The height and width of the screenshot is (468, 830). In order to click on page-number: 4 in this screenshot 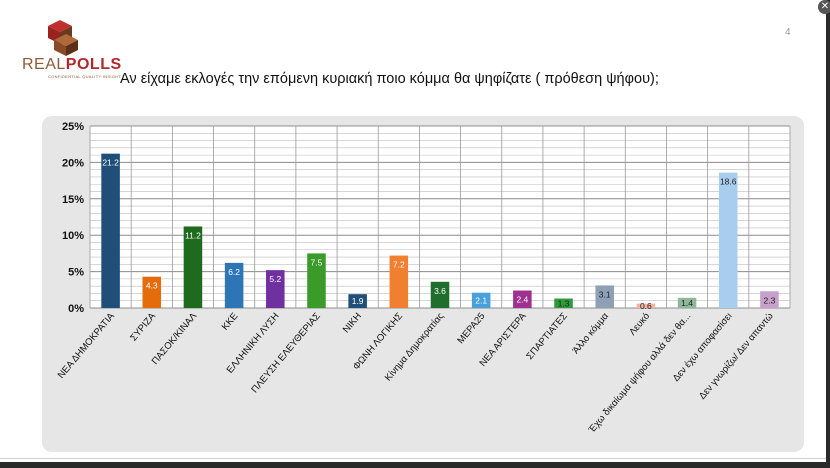, I will do `click(788, 32)`.